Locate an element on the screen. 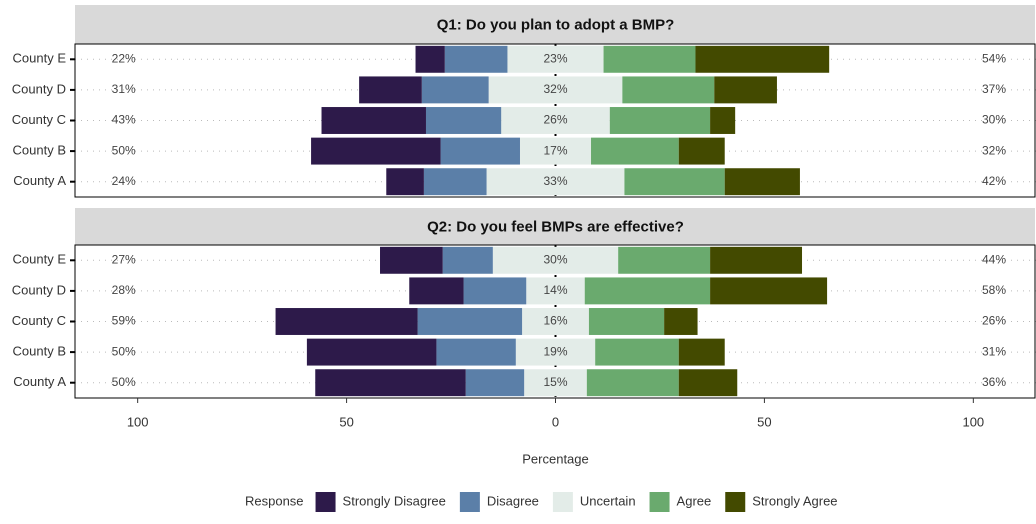 The height and width of the screenshot is (524, 1036). left-total-label: 31% is located at coordinates (124, 89).